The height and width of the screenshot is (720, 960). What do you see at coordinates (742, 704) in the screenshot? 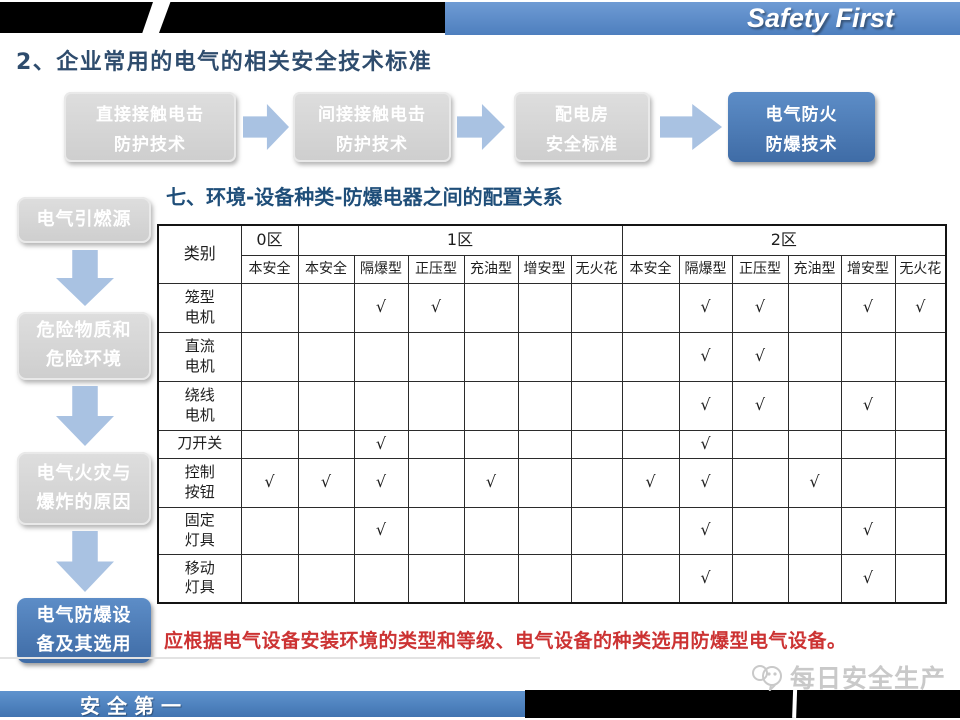
I see `footer-black-bar` at bounding box center [742, 704].